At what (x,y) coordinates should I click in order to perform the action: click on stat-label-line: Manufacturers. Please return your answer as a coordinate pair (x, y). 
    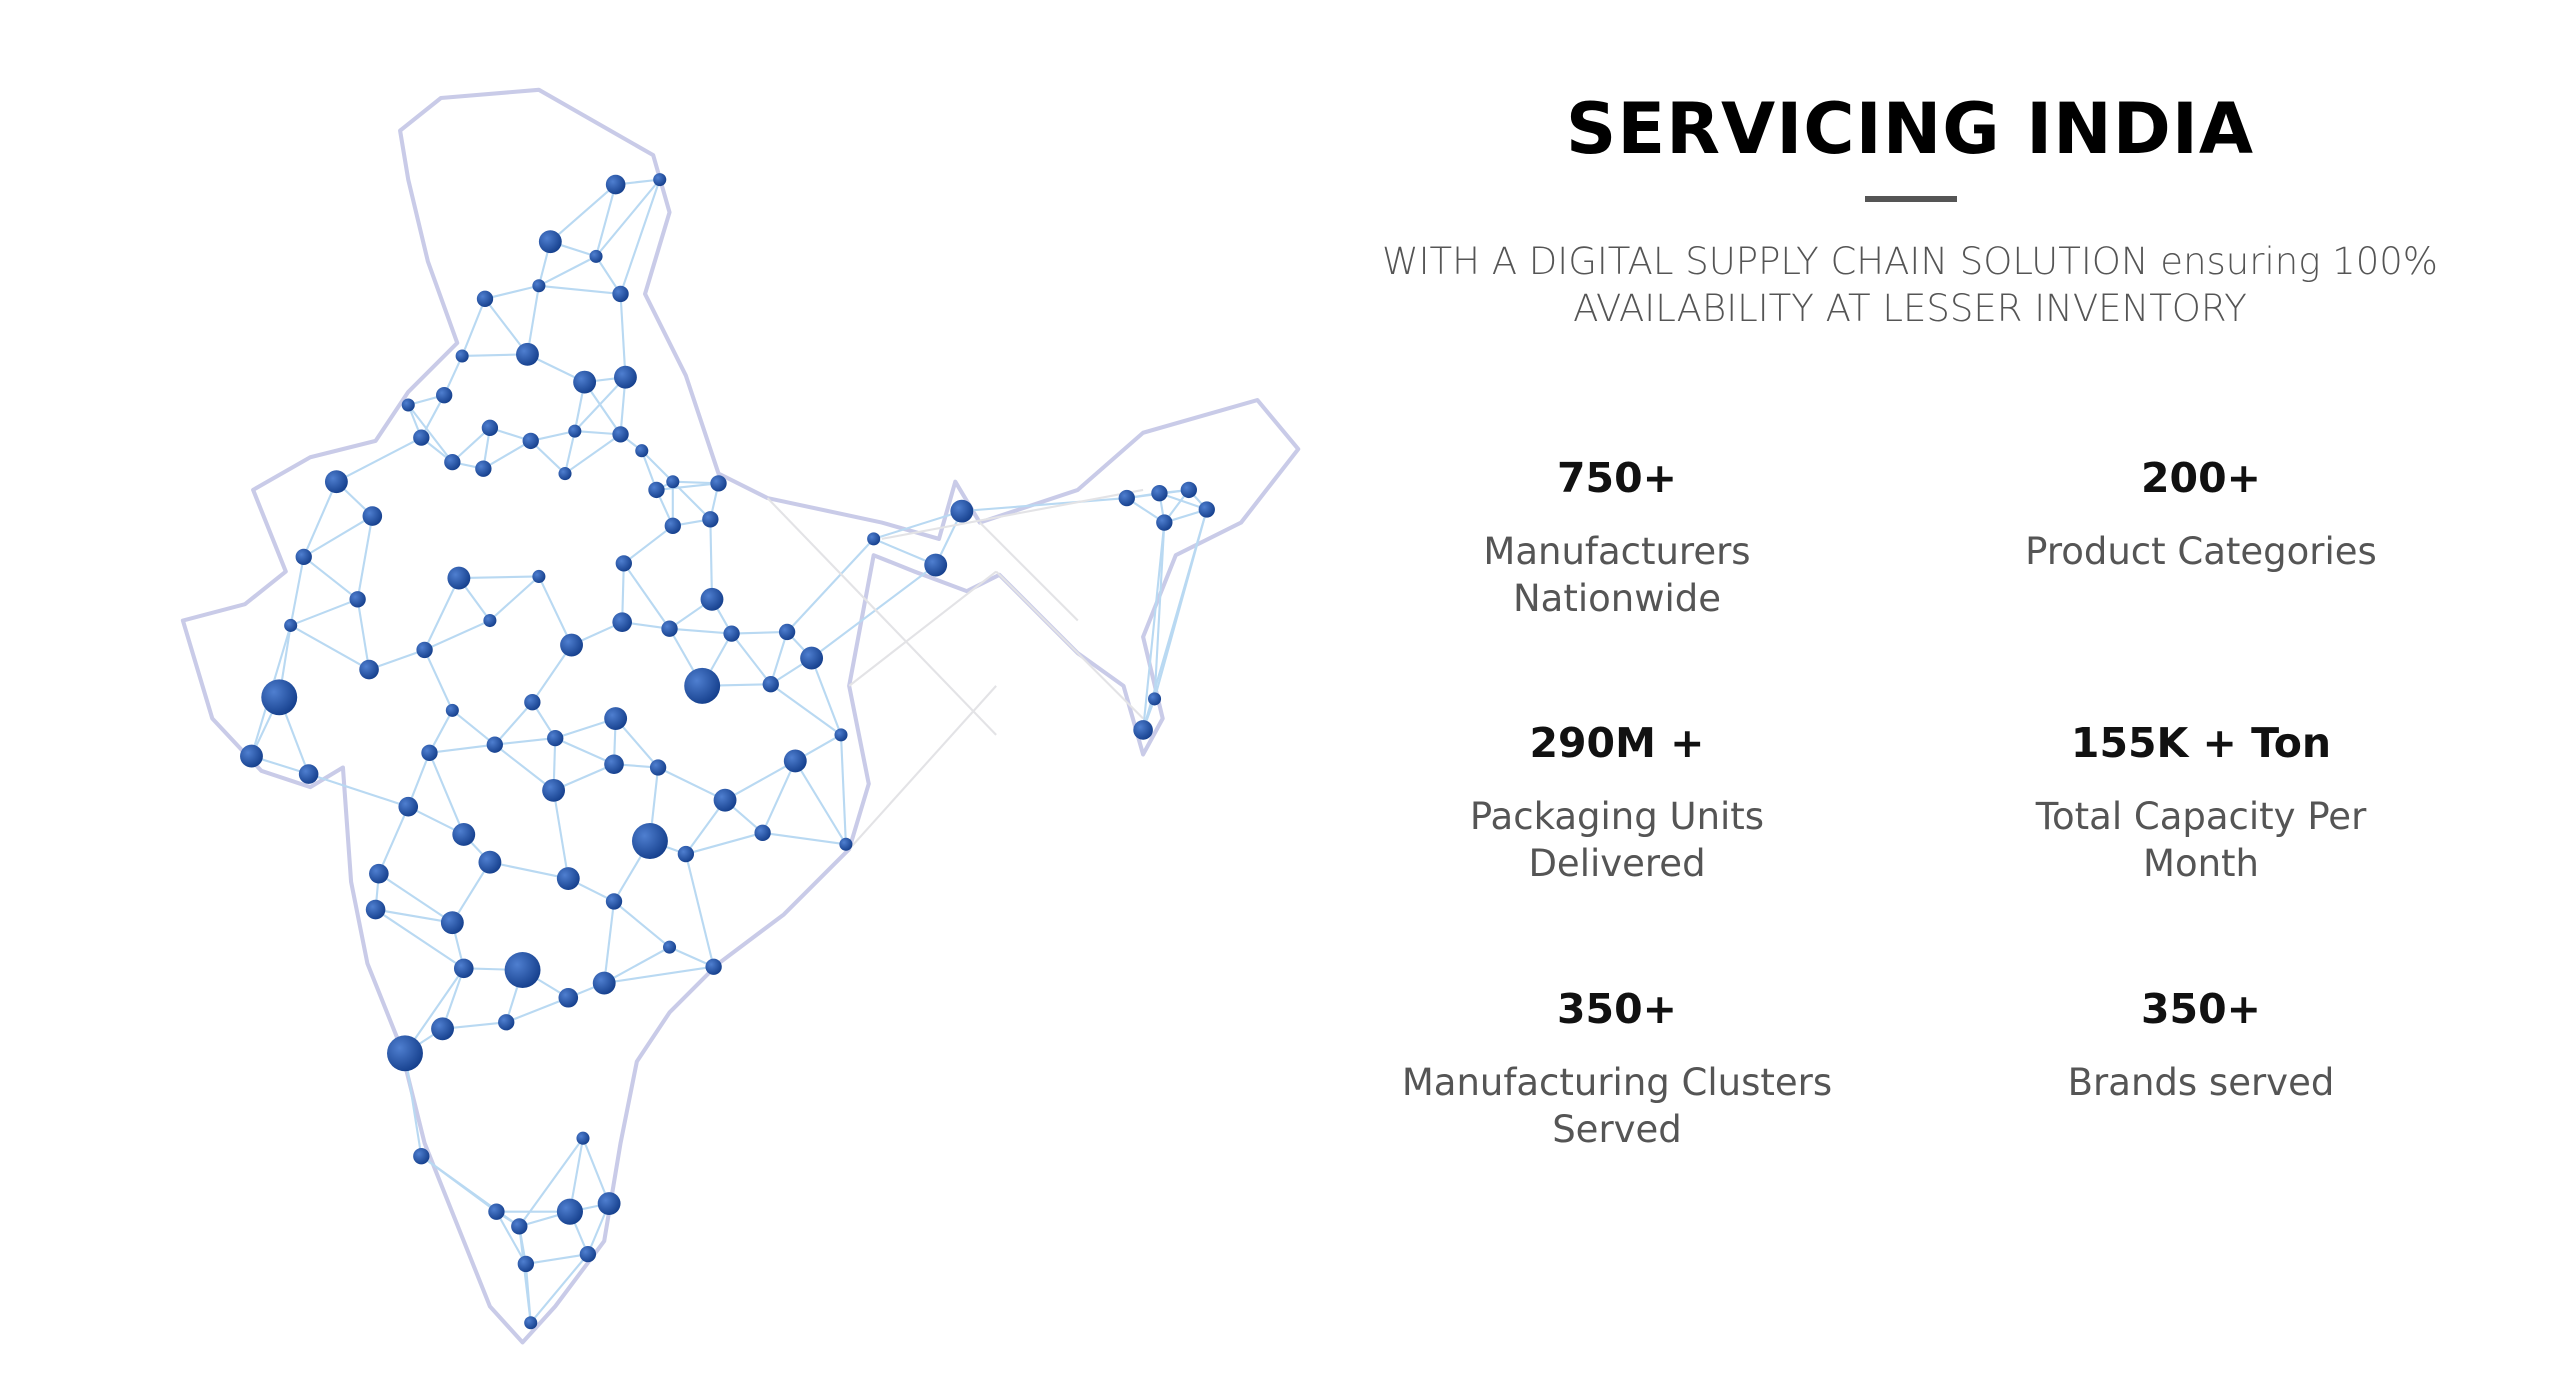
    Looking at the image, I should click on (1617, 551).